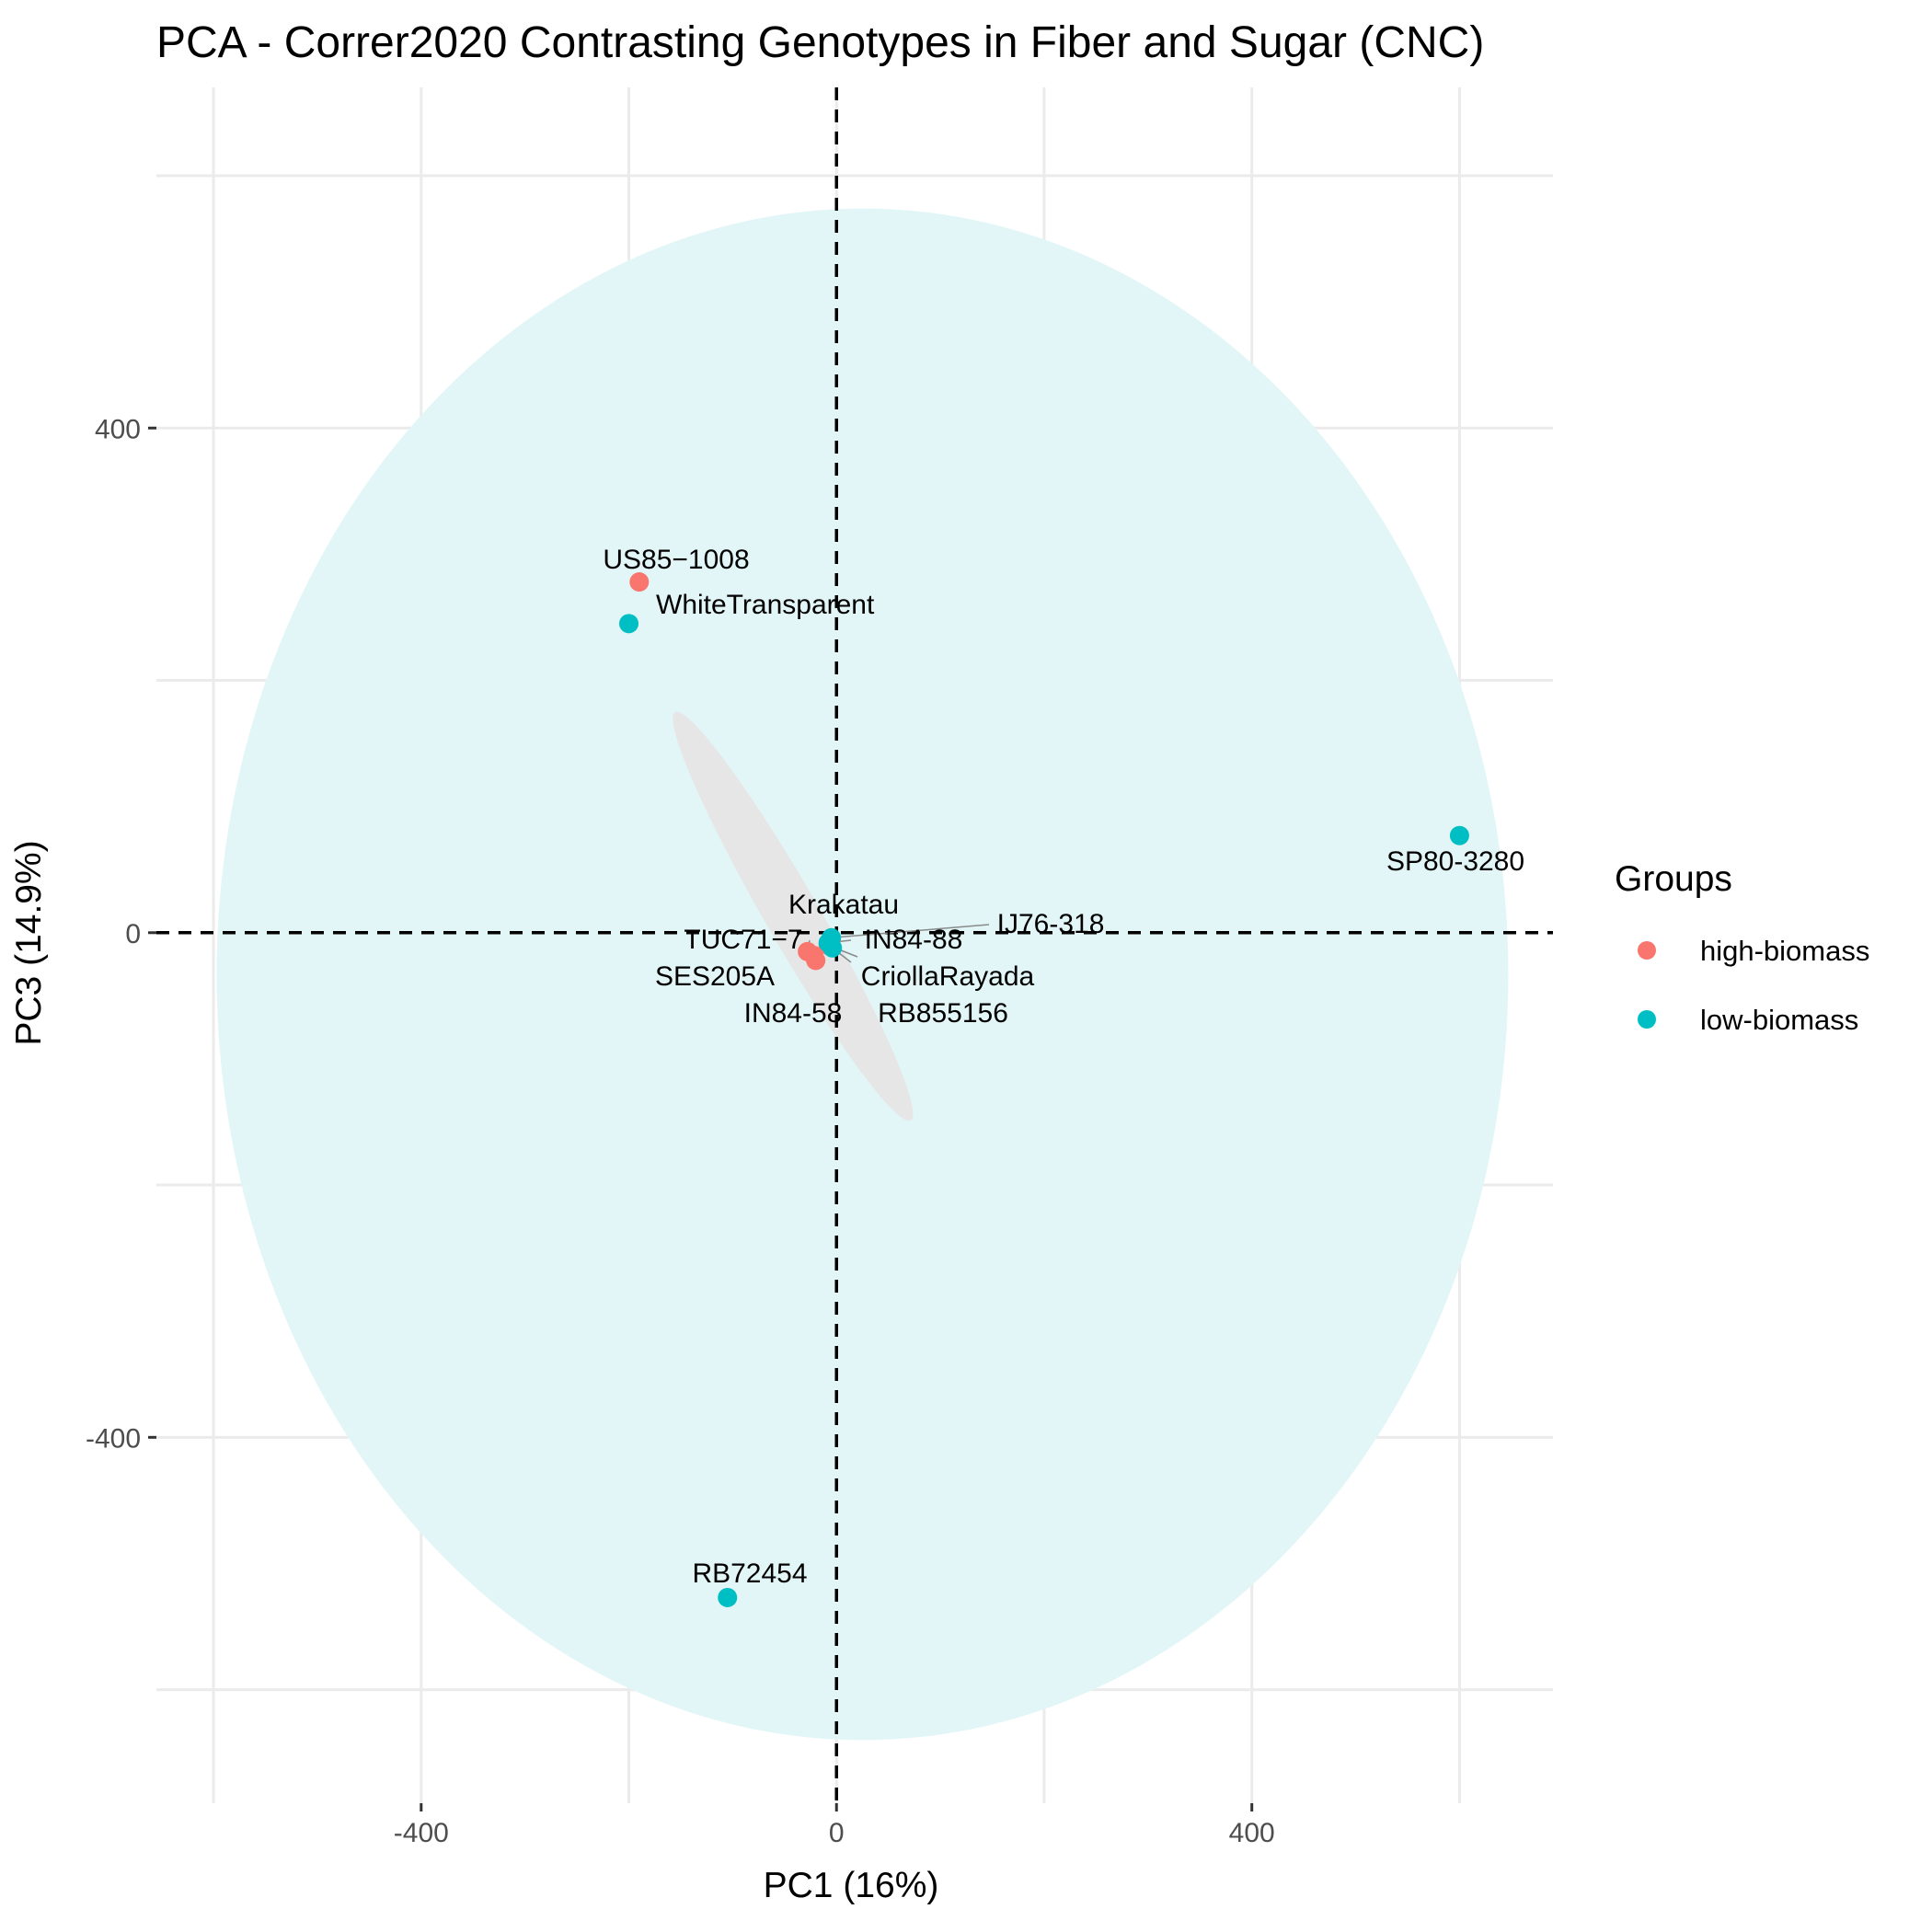  What do you see at coordinates (749, 1573) in the screenshot?
I see `point-label: RB72454` at bounding box center [749, 1573].